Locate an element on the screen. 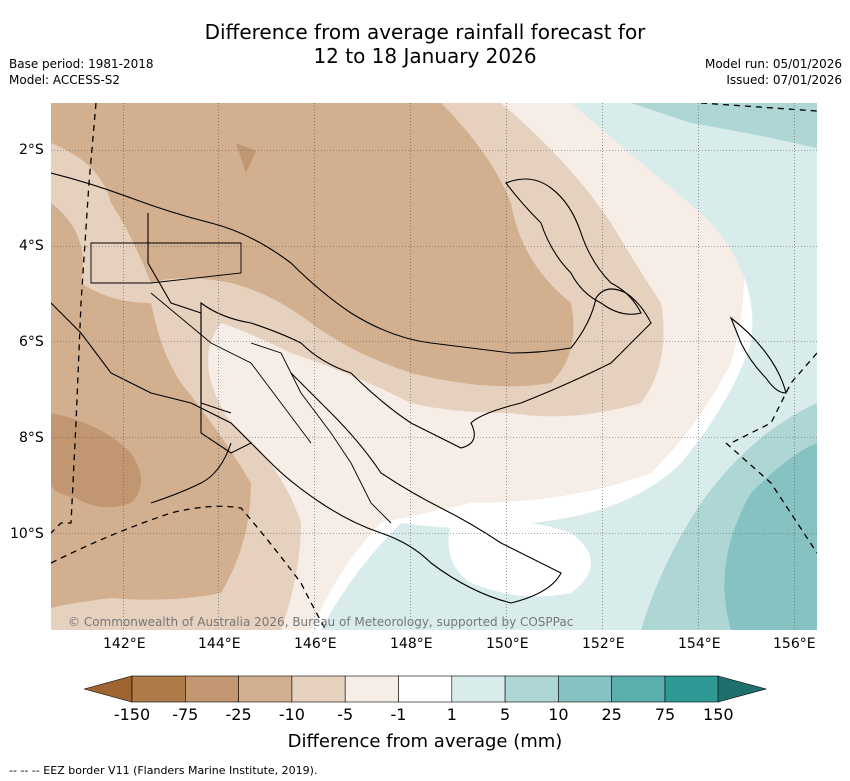 The height and width of the screenshot is (781, 850). province-borders is located at coordinates (241, 383).